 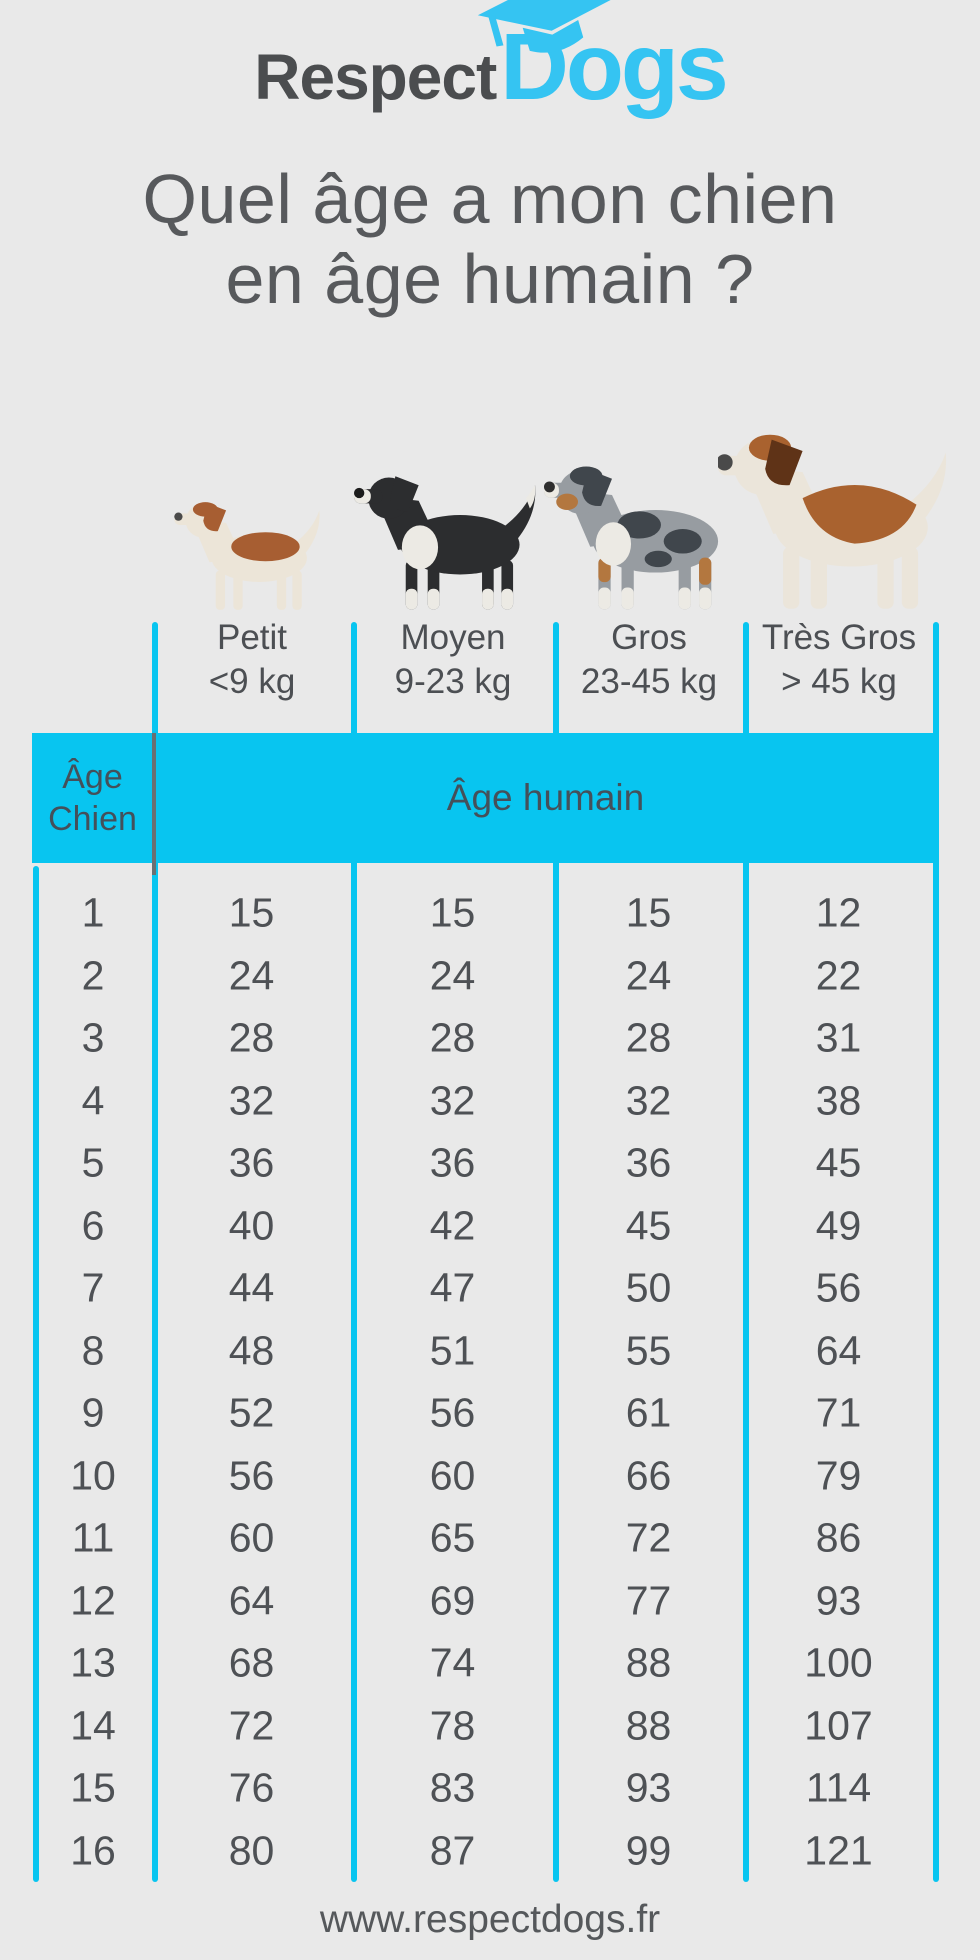 What do you see at coordinates (490, 1726) in the screenshot?
I see `table-row: 14 72 78 88 107` at bounding box center [490, 1726].